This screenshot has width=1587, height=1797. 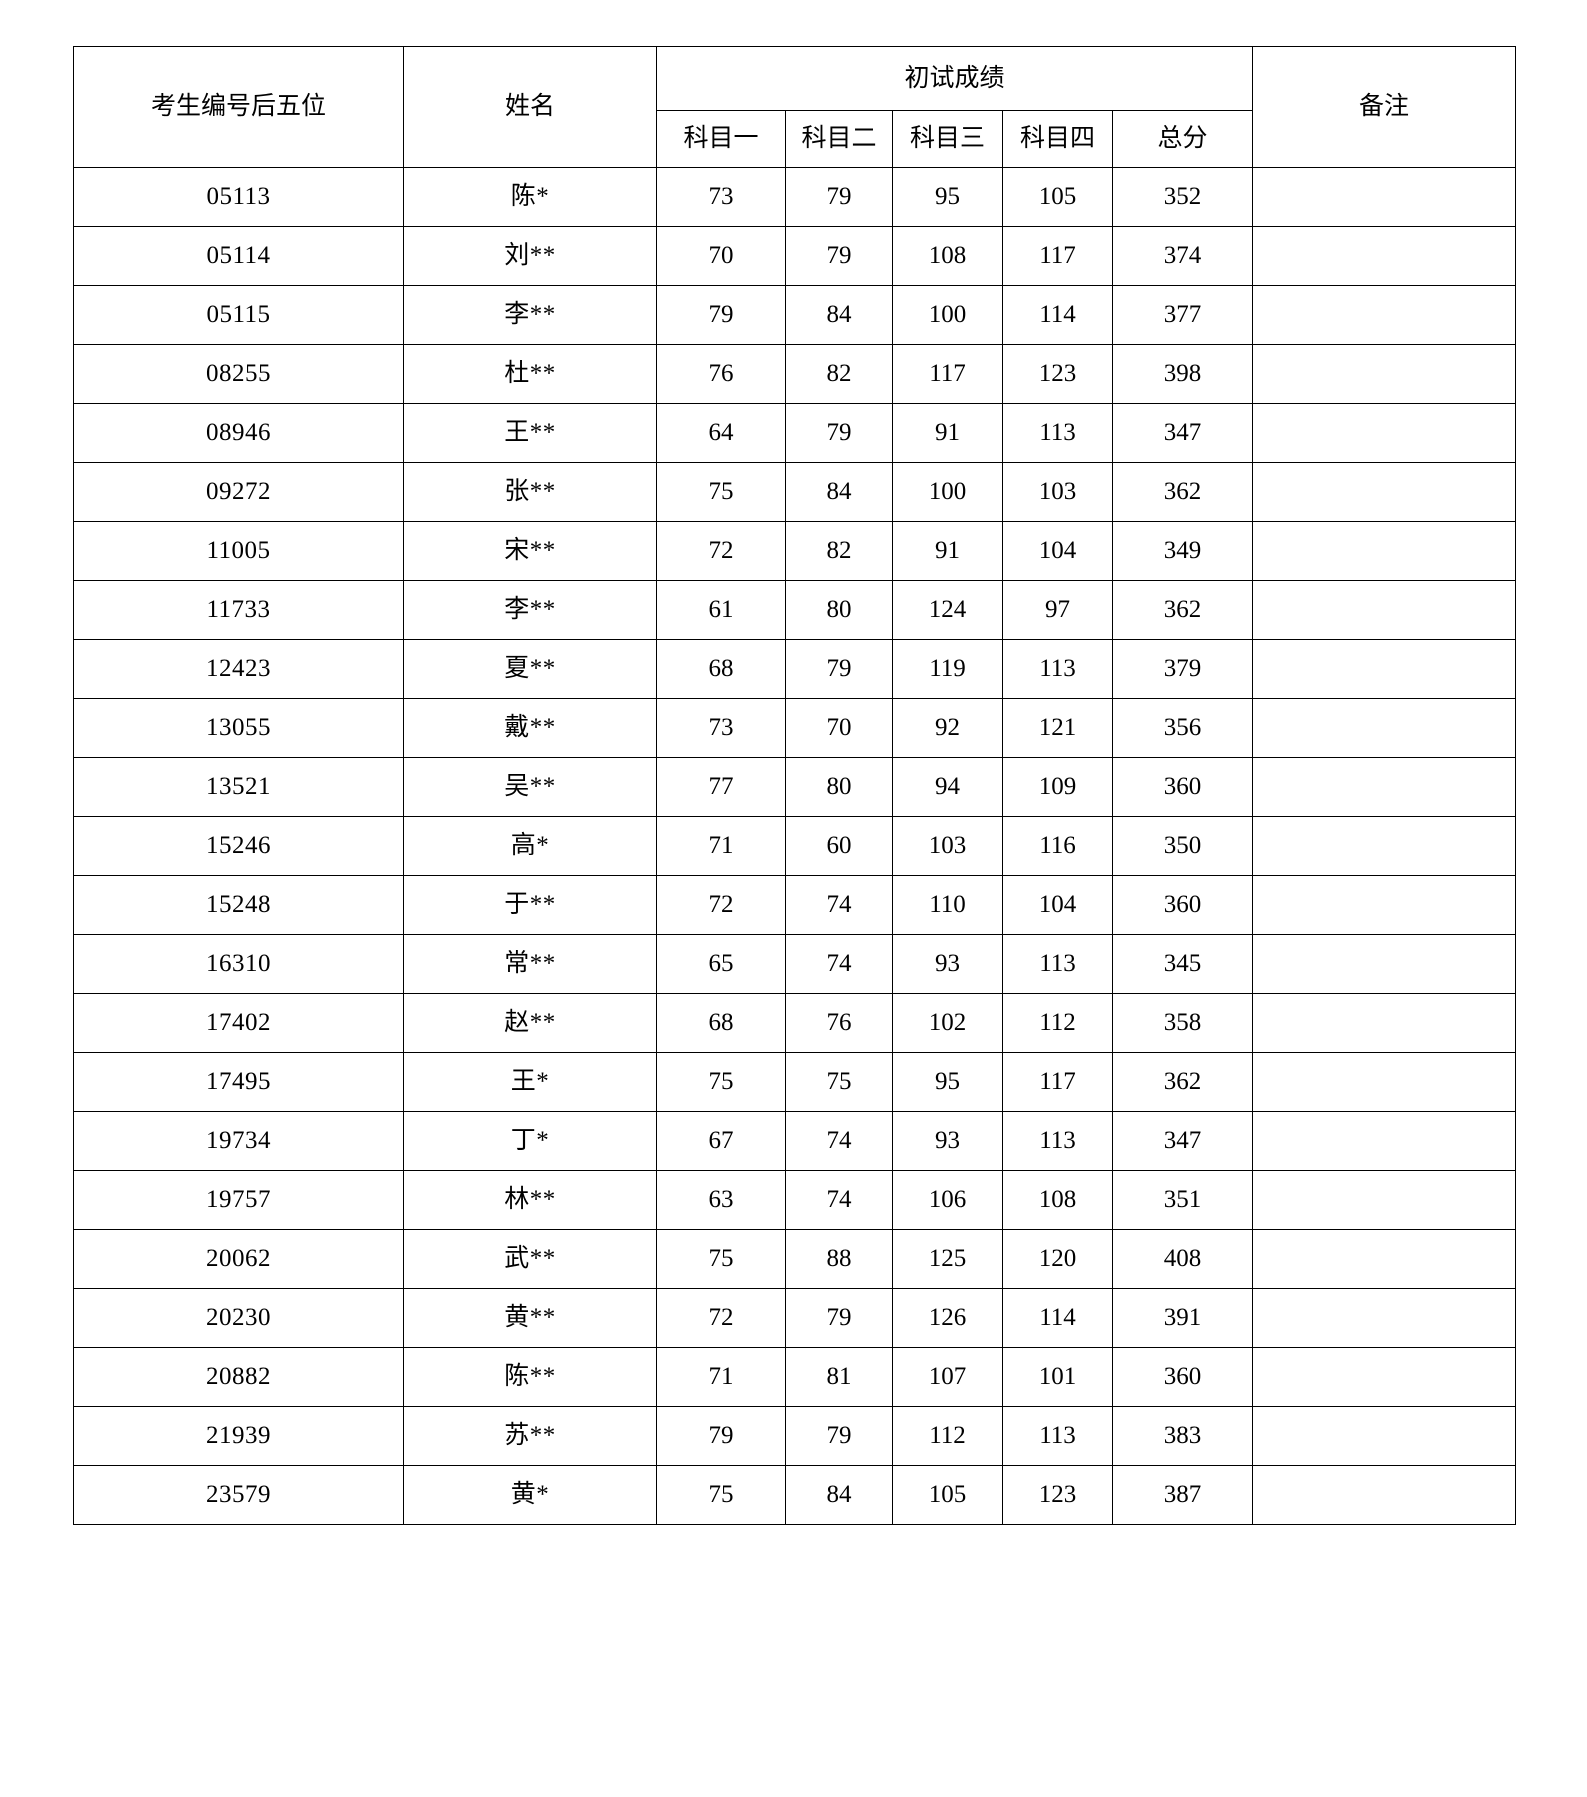 I want to click on table-header: 考生编号后五位 姓名 初试成绩 备注 科目一 科目二 科目三 科目四 总分, so click(x=794, y=107).